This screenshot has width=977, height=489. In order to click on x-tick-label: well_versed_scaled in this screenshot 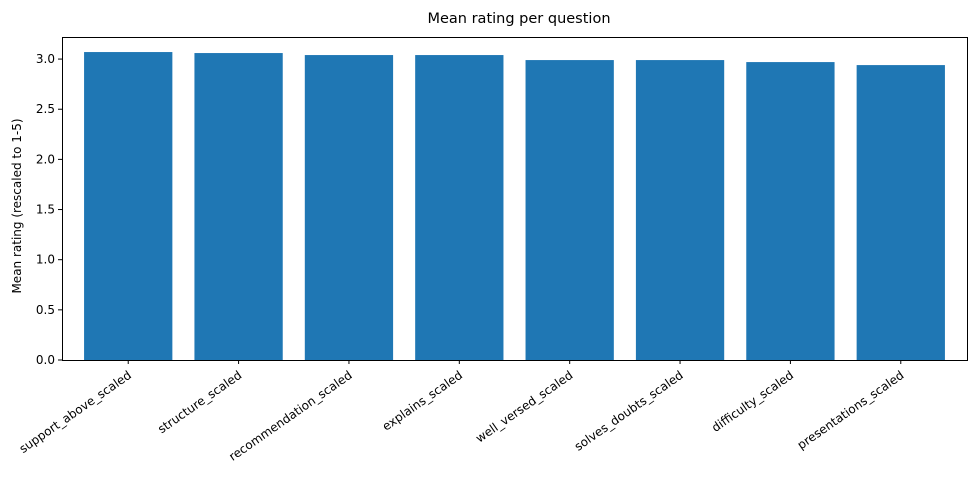, I will do `click(524, 406)`.